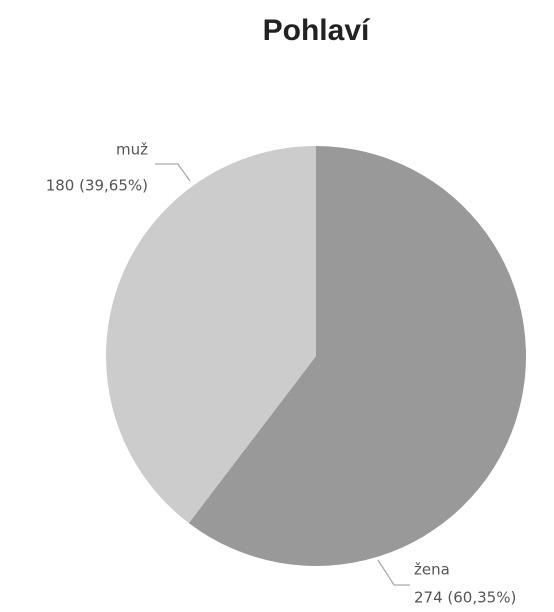 The width and height of the screenshot is (554, 612). What do you see at coordinates (317, 30) in the screenshot?
I see `chart-title: Pohlaví` at bounding box center [317, 30].